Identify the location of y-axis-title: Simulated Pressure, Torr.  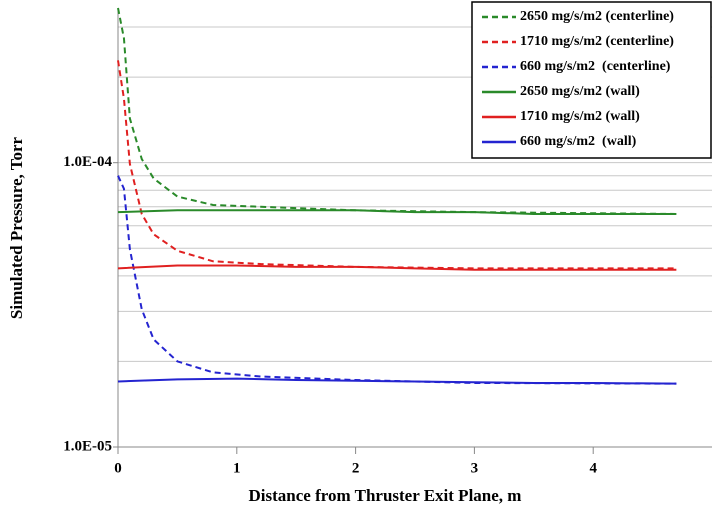
(16, 227).